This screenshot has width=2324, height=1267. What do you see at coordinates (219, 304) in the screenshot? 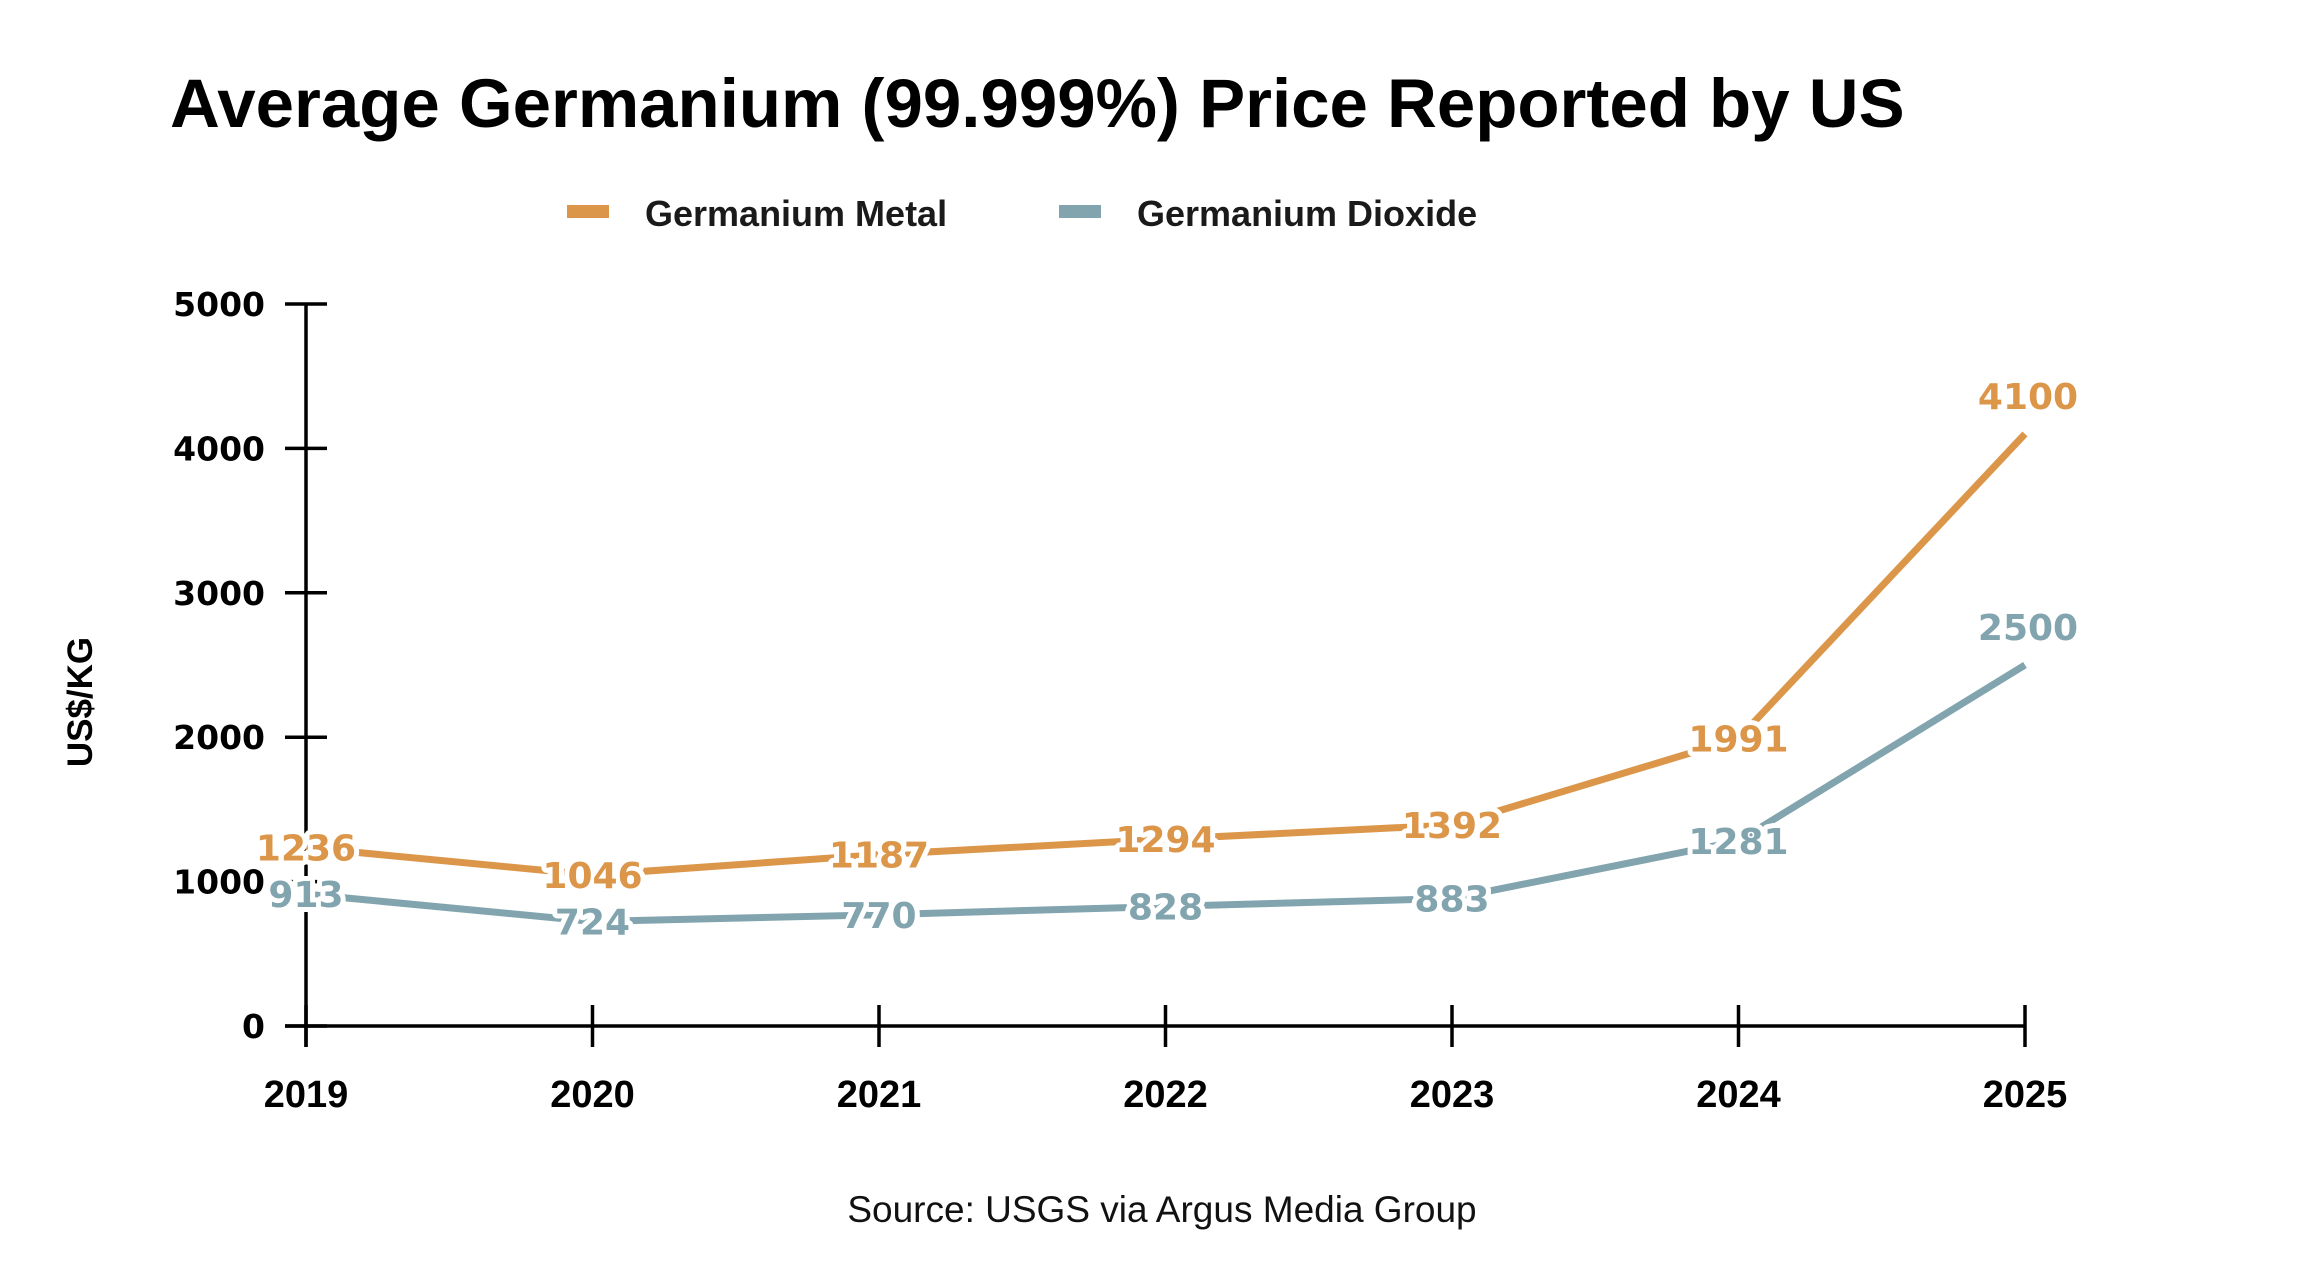
I see `y-tick-label-5000: 5000` at bounding box center [219, 304].